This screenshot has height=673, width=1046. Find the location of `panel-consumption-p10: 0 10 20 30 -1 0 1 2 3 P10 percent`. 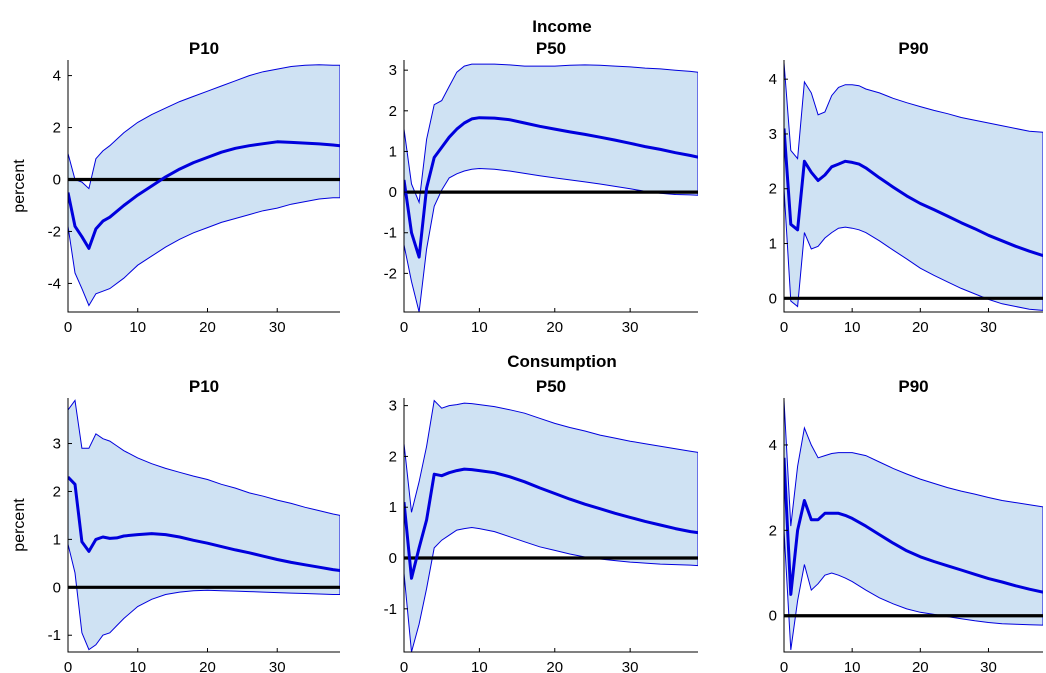

panel-consumption-p10: 0 10 20 30 -1 0 1 2 3 P10 percent is located at coordinates (175, 525).